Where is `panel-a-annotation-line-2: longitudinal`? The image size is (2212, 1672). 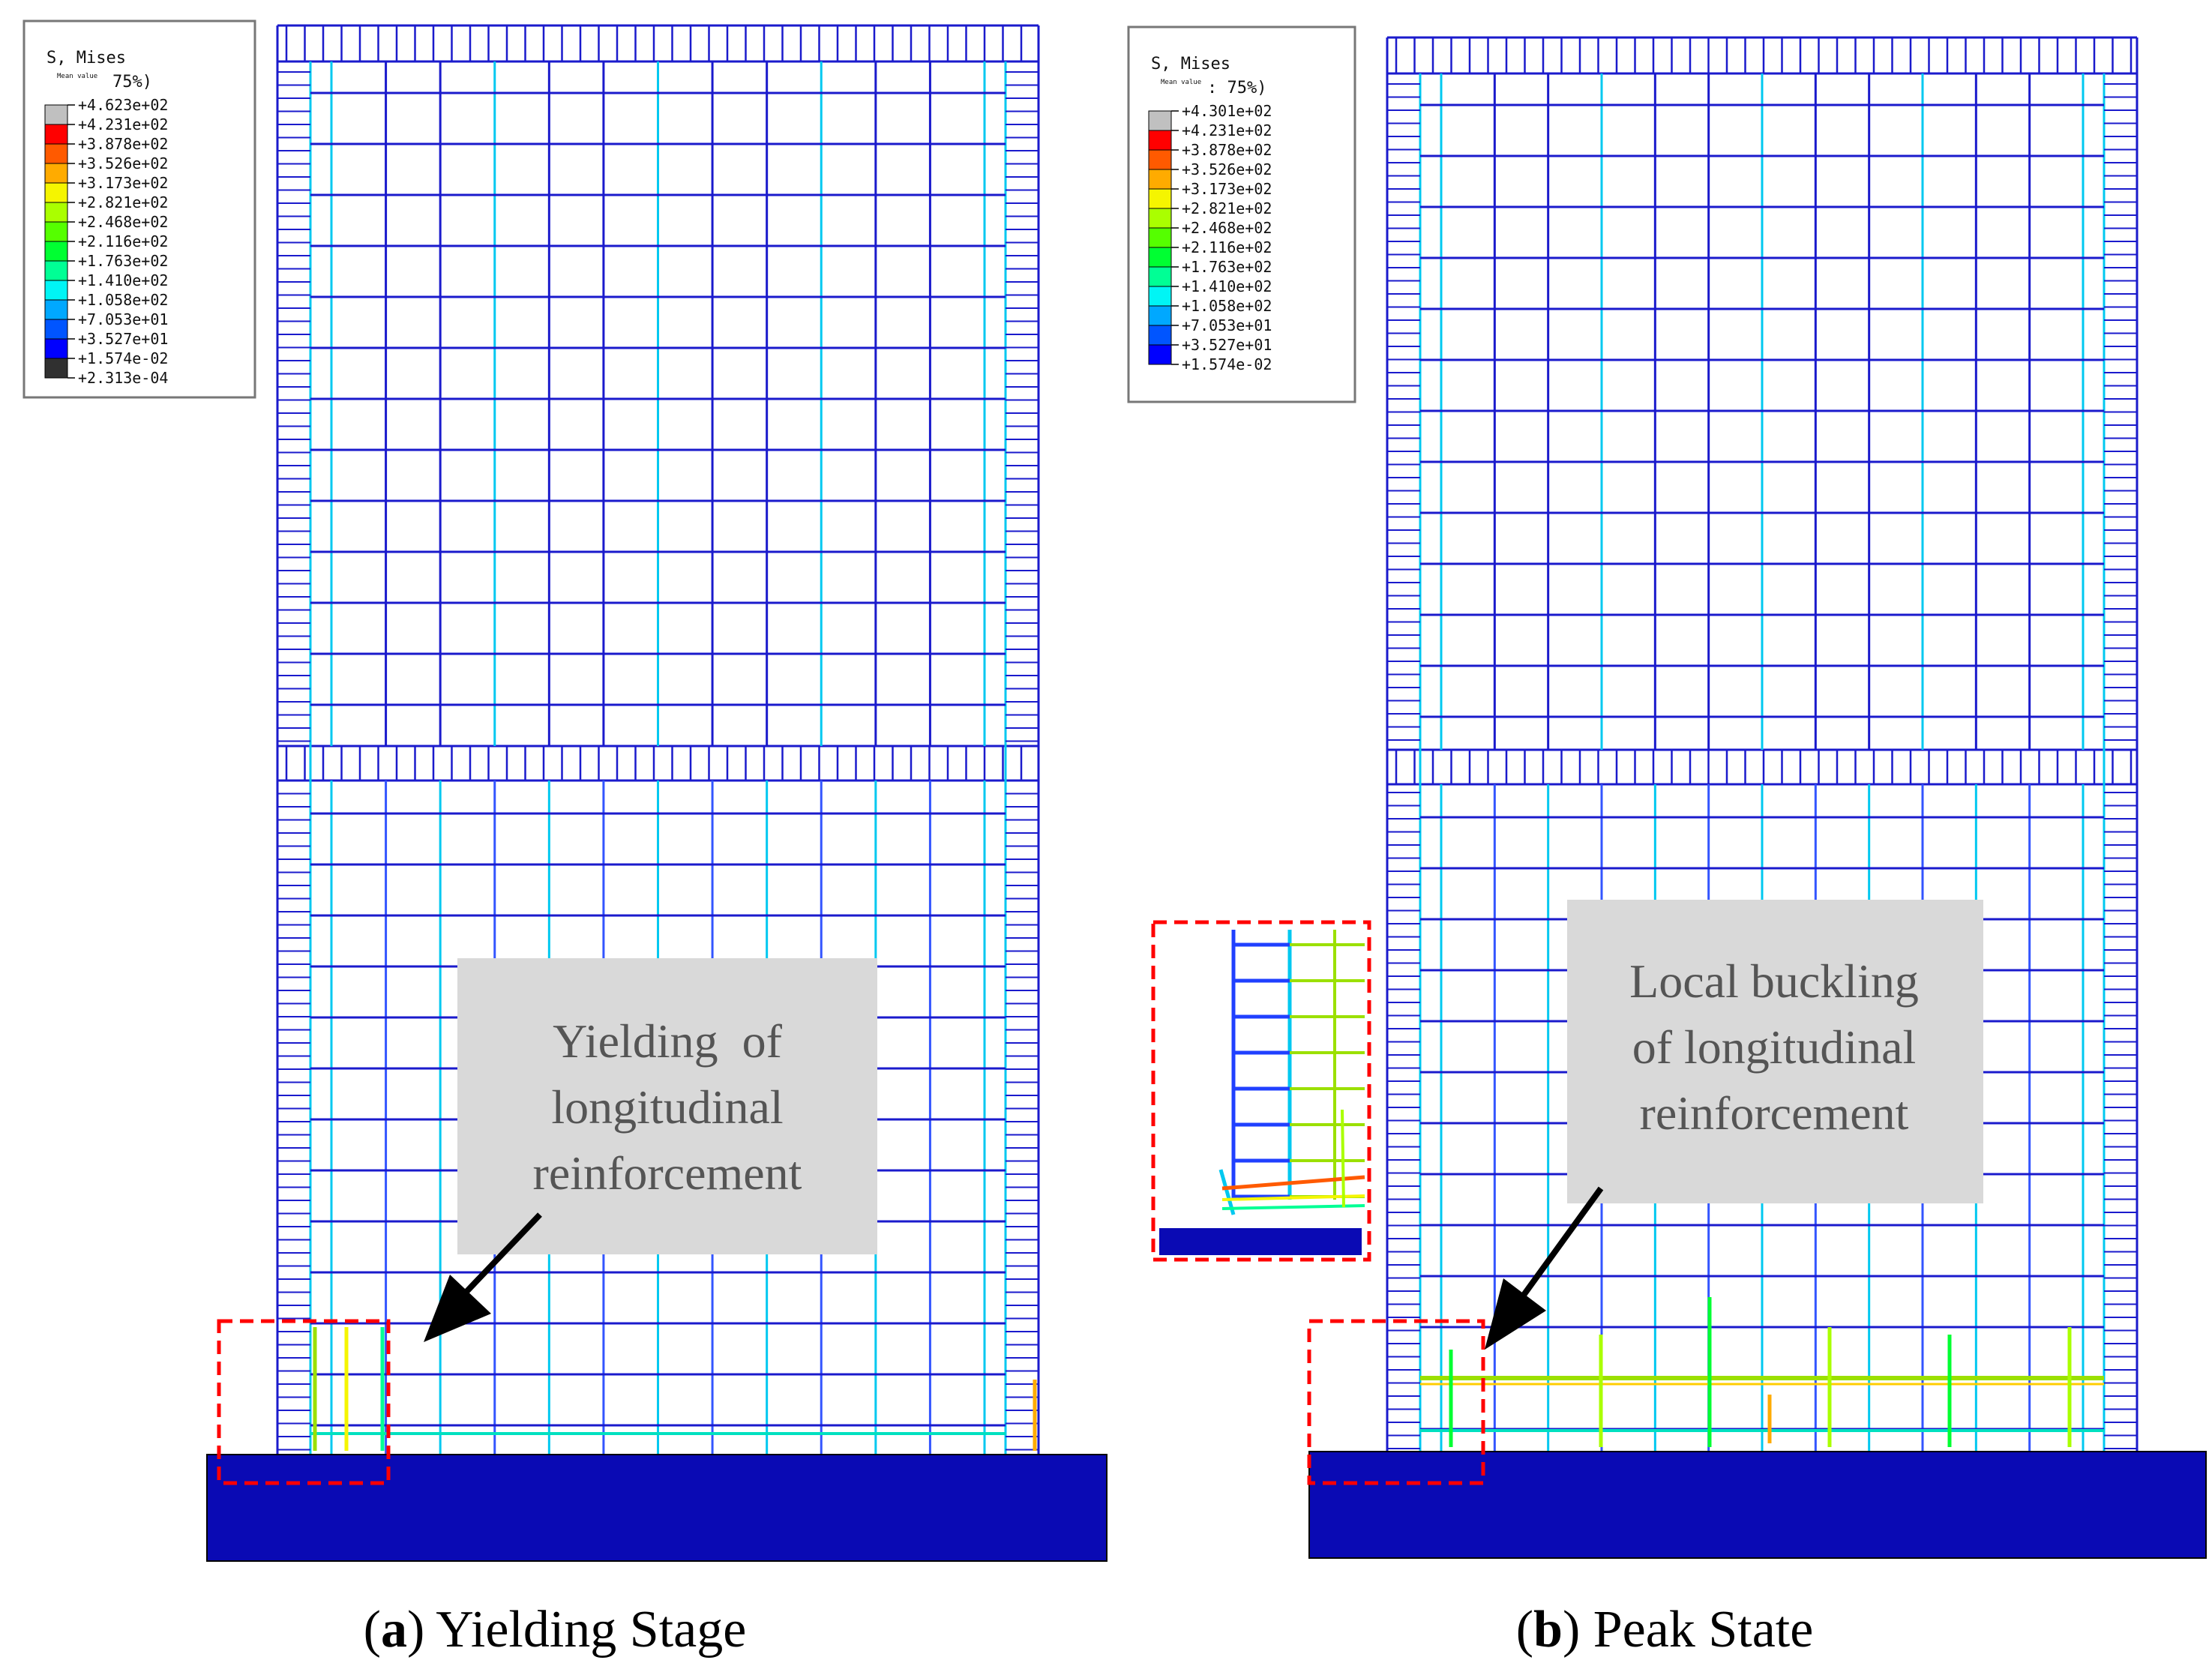
panel-a-annotation-line-2: longitudinal is located at coordinates (667, 1107).